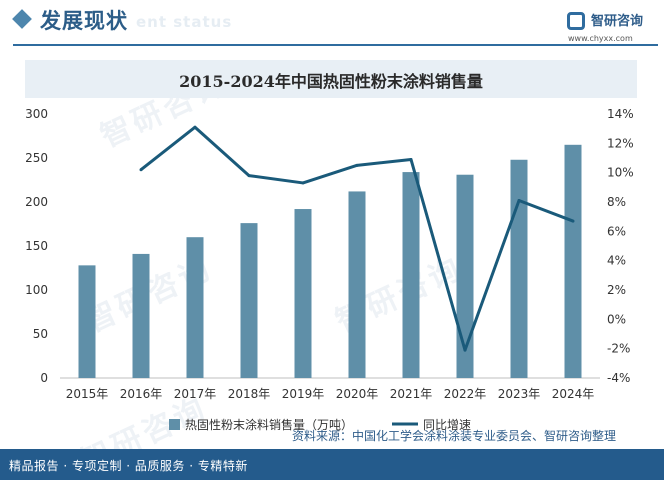  Describe the element at coordinates (184, 22) in the screenshot. I see `header-subtitle: ent status` at that location.